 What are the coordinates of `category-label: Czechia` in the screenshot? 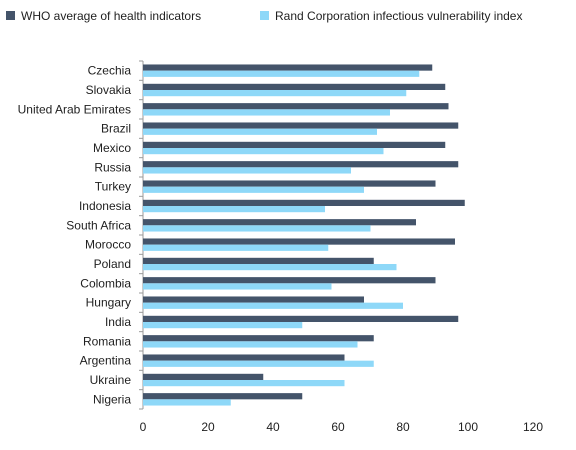 It's located at (110, 71).